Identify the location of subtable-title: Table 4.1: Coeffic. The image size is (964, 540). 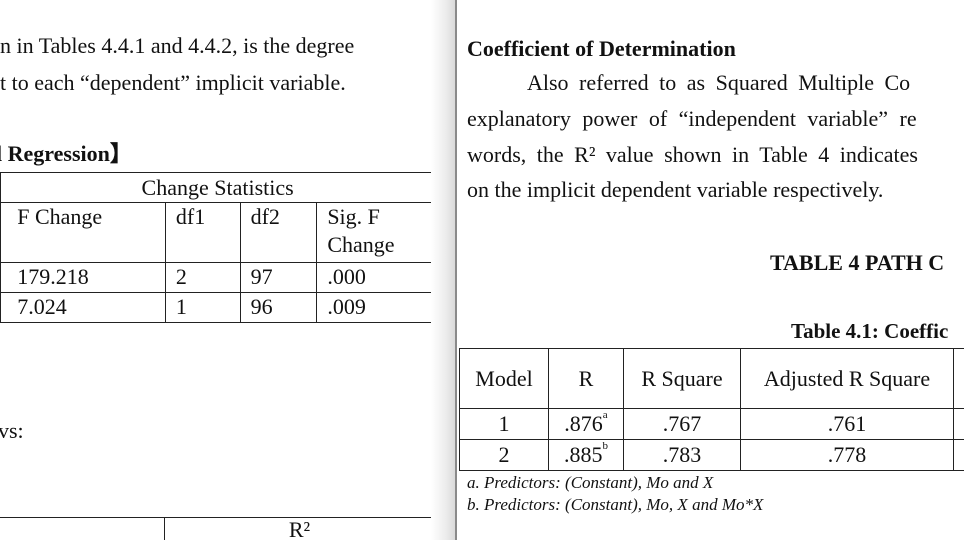
(870, 331).